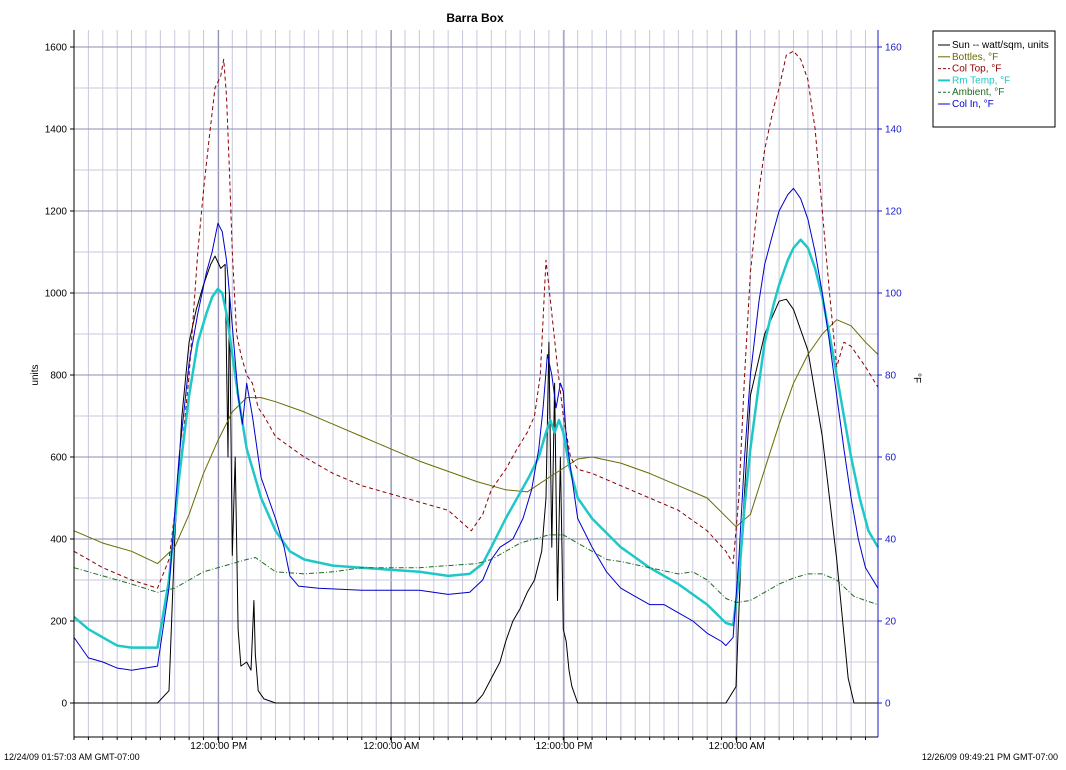 The image size is (1066, 770). What do you see at coordinates (893, 48) in the screenshot?
I see `y-tick-label-right: 160` at bounding box center [893, 48].